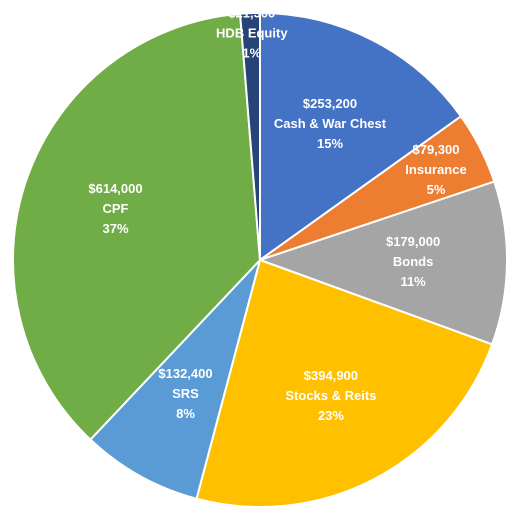 The height and width of the screenshot is (529, 520). What do you see at coordinates (330, 395) in the screenshot?
I see `data-label-stocks-and-reits: $394,900 Stocks & Reits 23%` at bounding box center [330, 395].